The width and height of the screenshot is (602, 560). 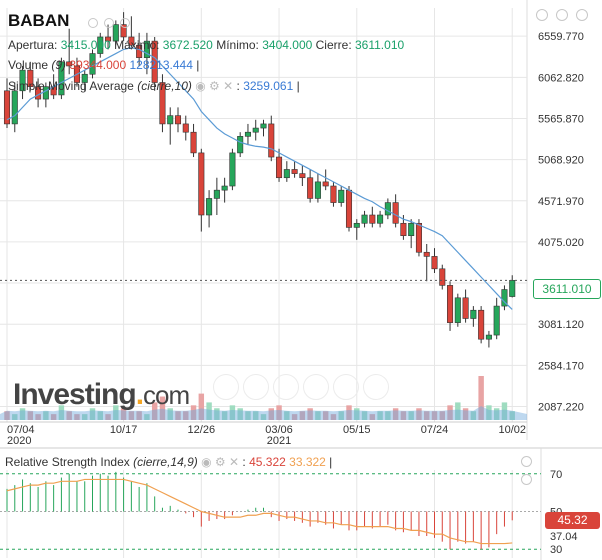 I want to click on chart-nav-buttons, so click(x=303, y=389).